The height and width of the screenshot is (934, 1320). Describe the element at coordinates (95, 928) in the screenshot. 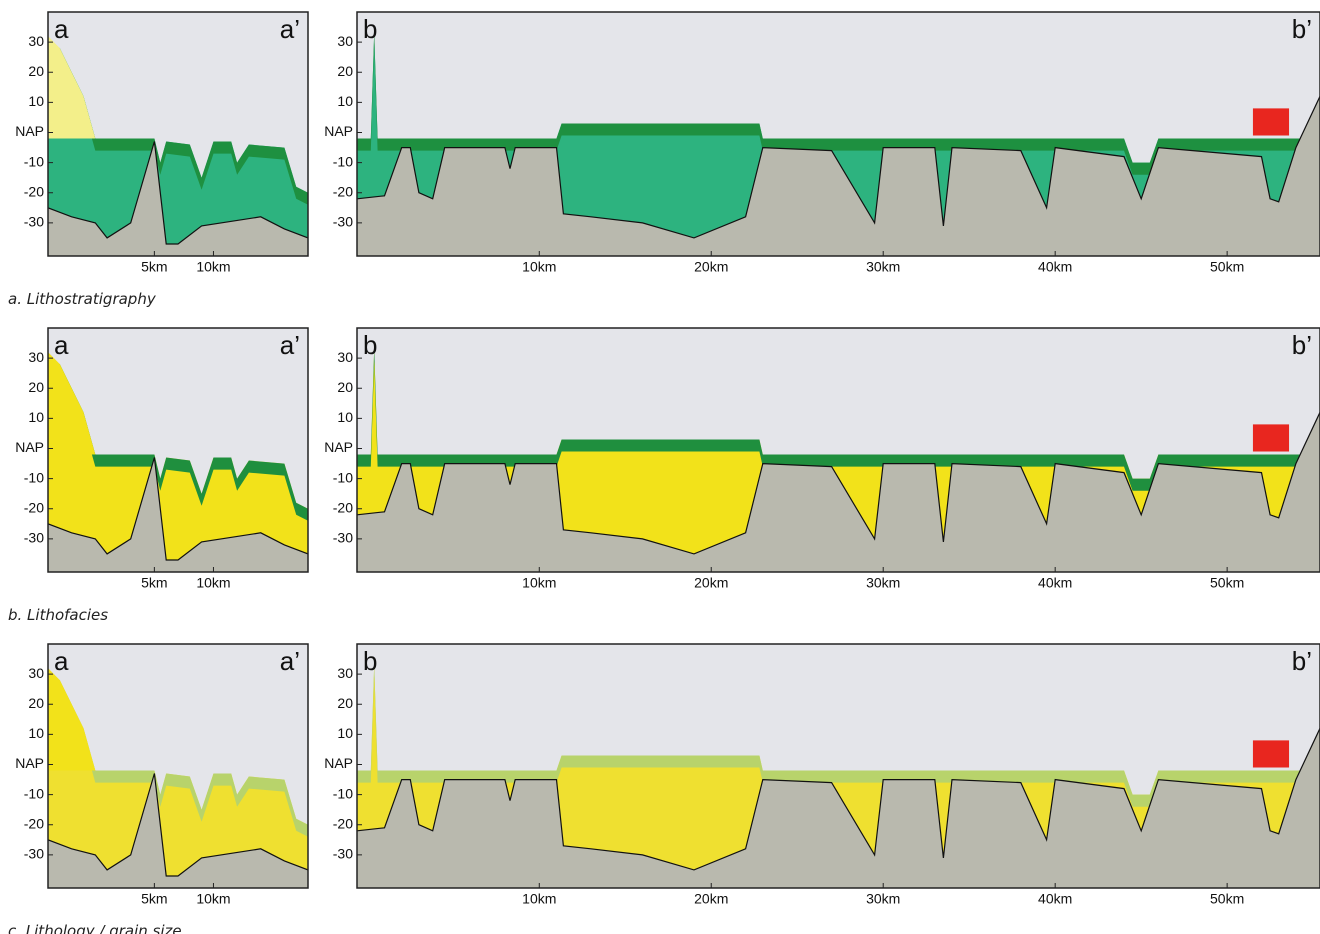

I see `caption: c. Lithology / grain size` at that location.